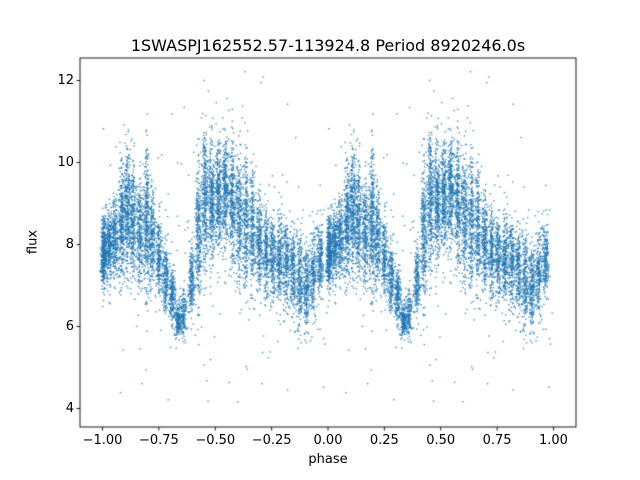 The width and height of the screenshot is (640, 480). What do you see at coordinates (65, 162) in the screenshot?
I see `y-tick-label: 10` at bounding box center [65, 162].